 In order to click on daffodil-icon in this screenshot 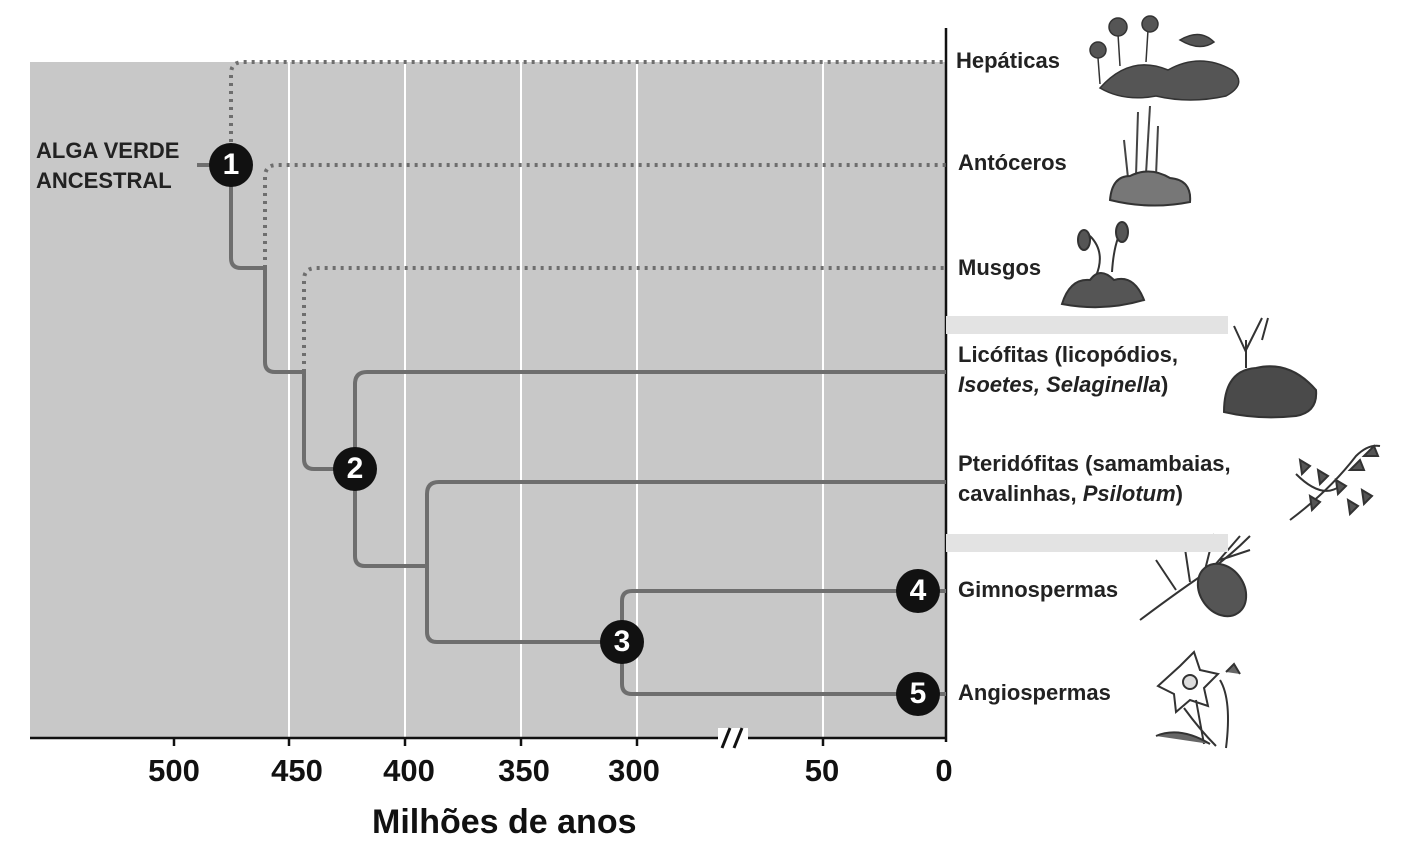, I will do `click(1198, 699)`.